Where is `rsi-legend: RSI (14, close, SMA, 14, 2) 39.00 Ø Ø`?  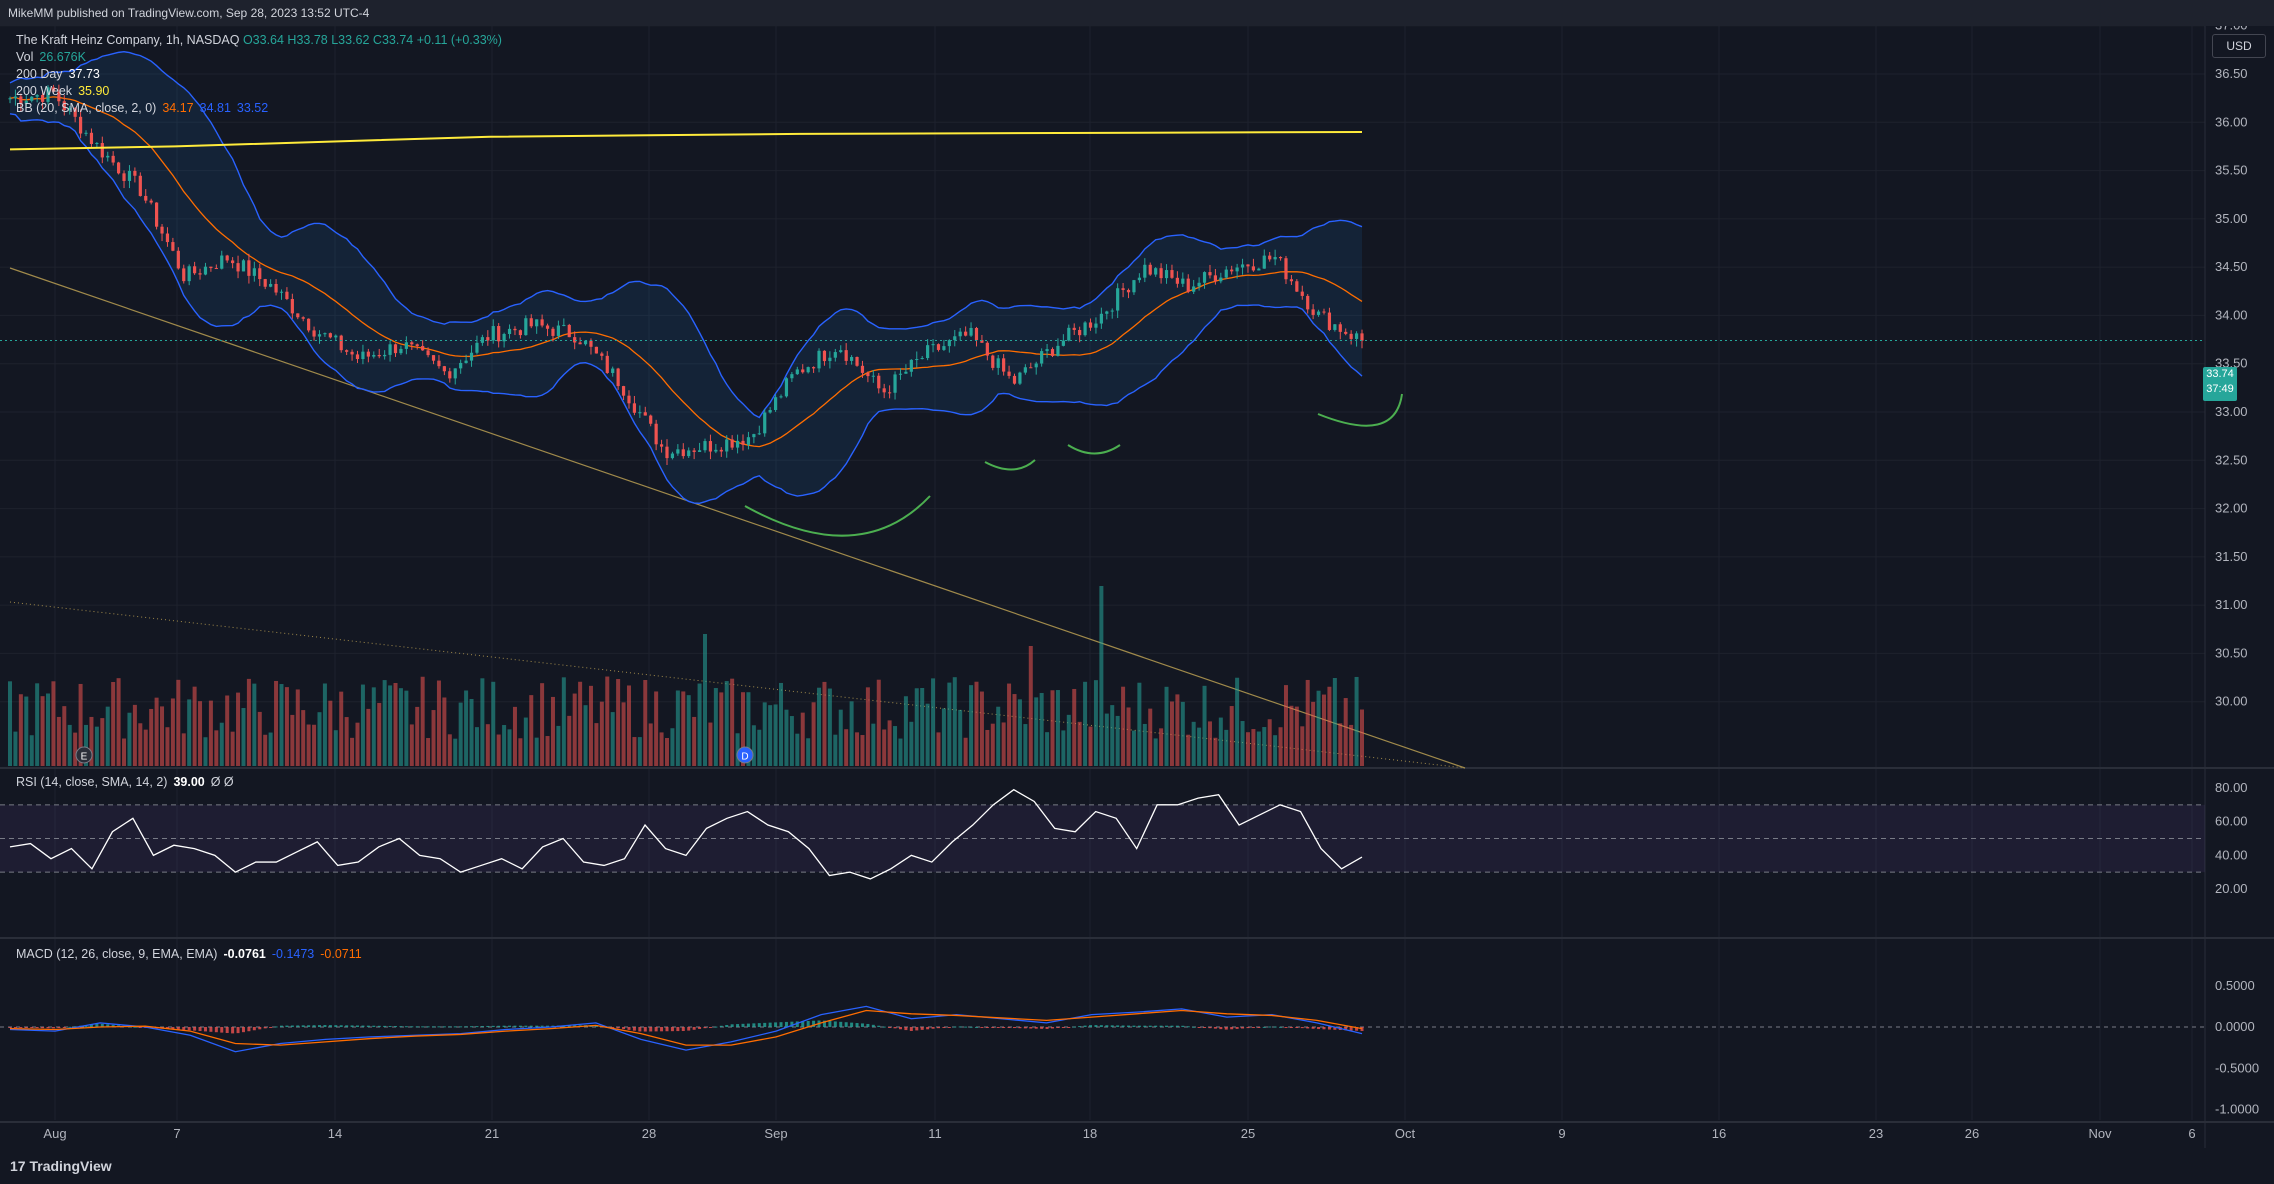
rsi-legend: RSI (14, close, SMA, 14, 2) 39.00 Ø Ø is located at coordinates (125, 782).